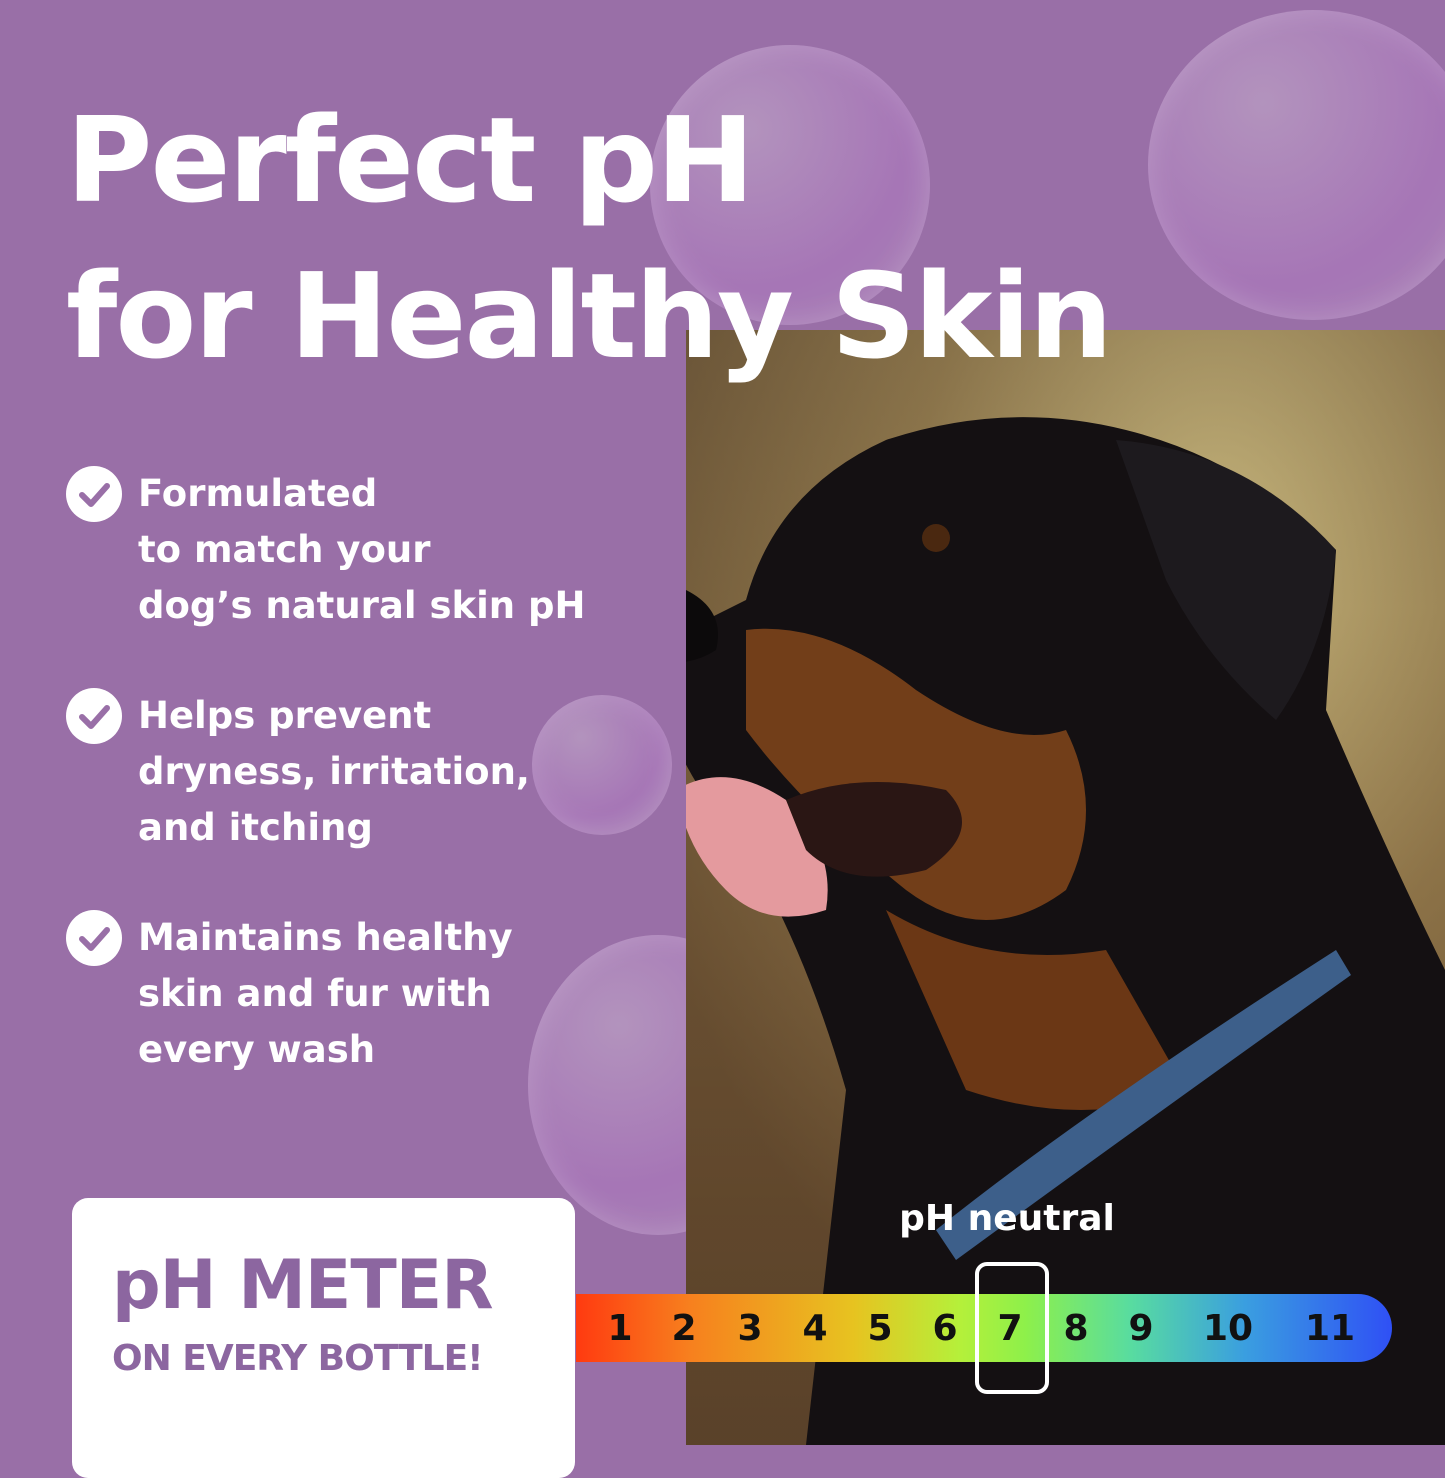 The width and height of the screenshot is (1445, 1478). Describe the element at coordinates (1007, 1218) in the screenshot. I see `ph-neutral-label: pH neutral` at that location.